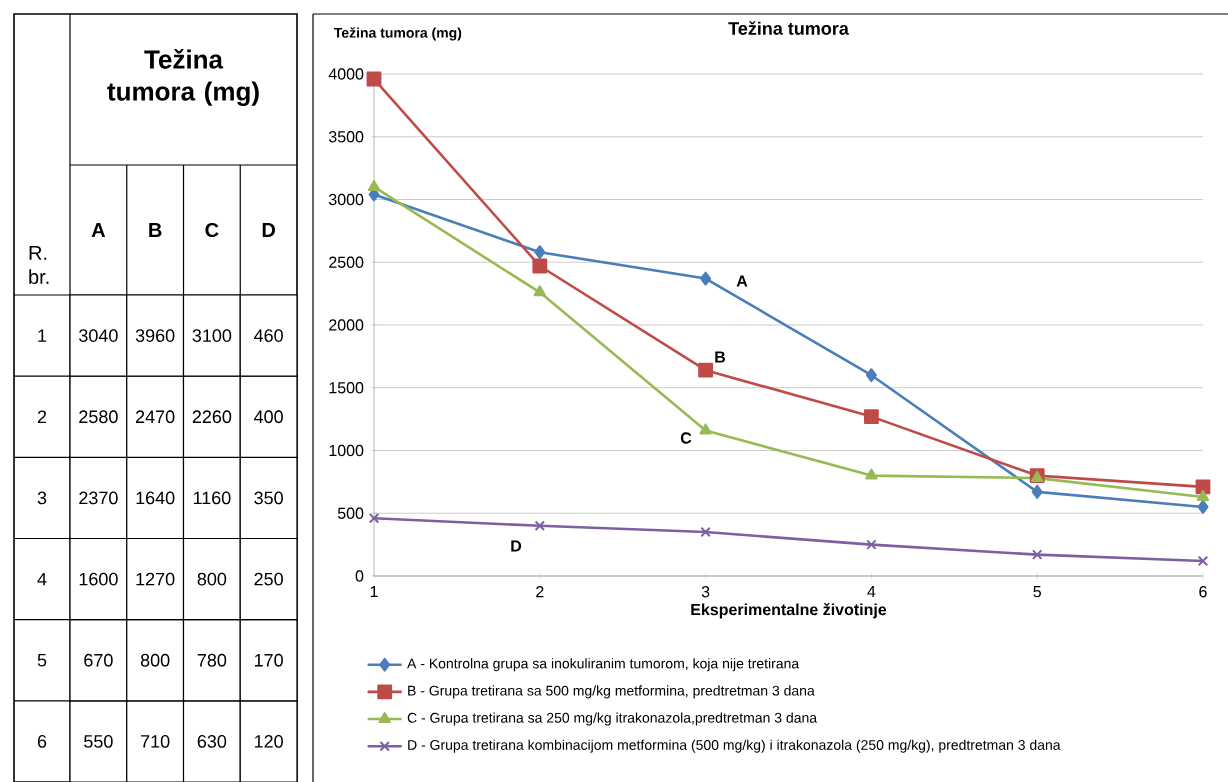  Describe the element at coordinates (686, 438) in the screenshot. I see `annotation: C` at that location.